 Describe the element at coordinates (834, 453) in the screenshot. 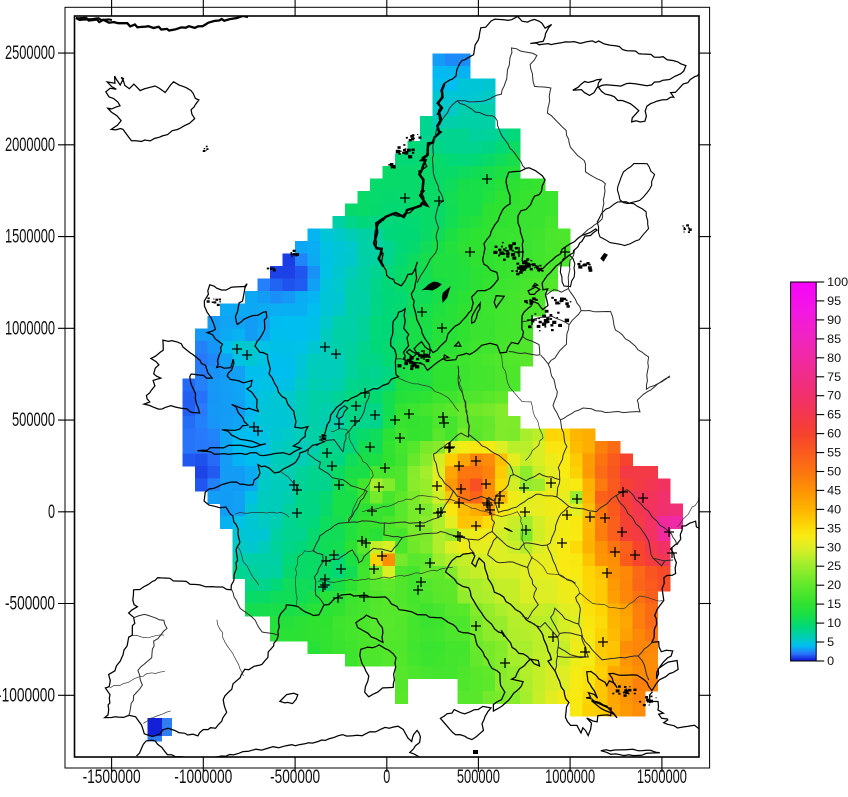

I see `svg-text: 55` at that location.